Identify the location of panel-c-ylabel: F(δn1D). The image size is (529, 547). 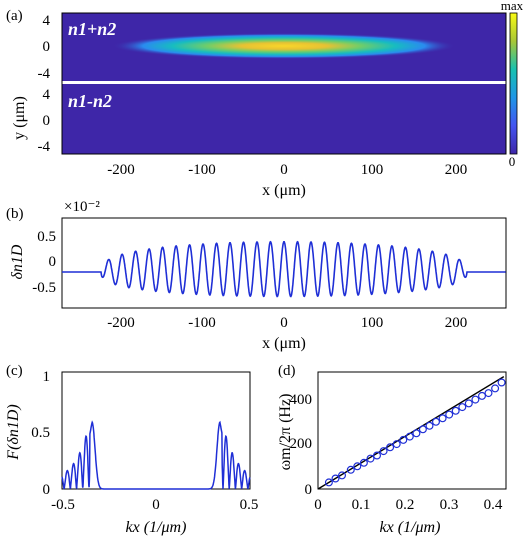
(13, 432).